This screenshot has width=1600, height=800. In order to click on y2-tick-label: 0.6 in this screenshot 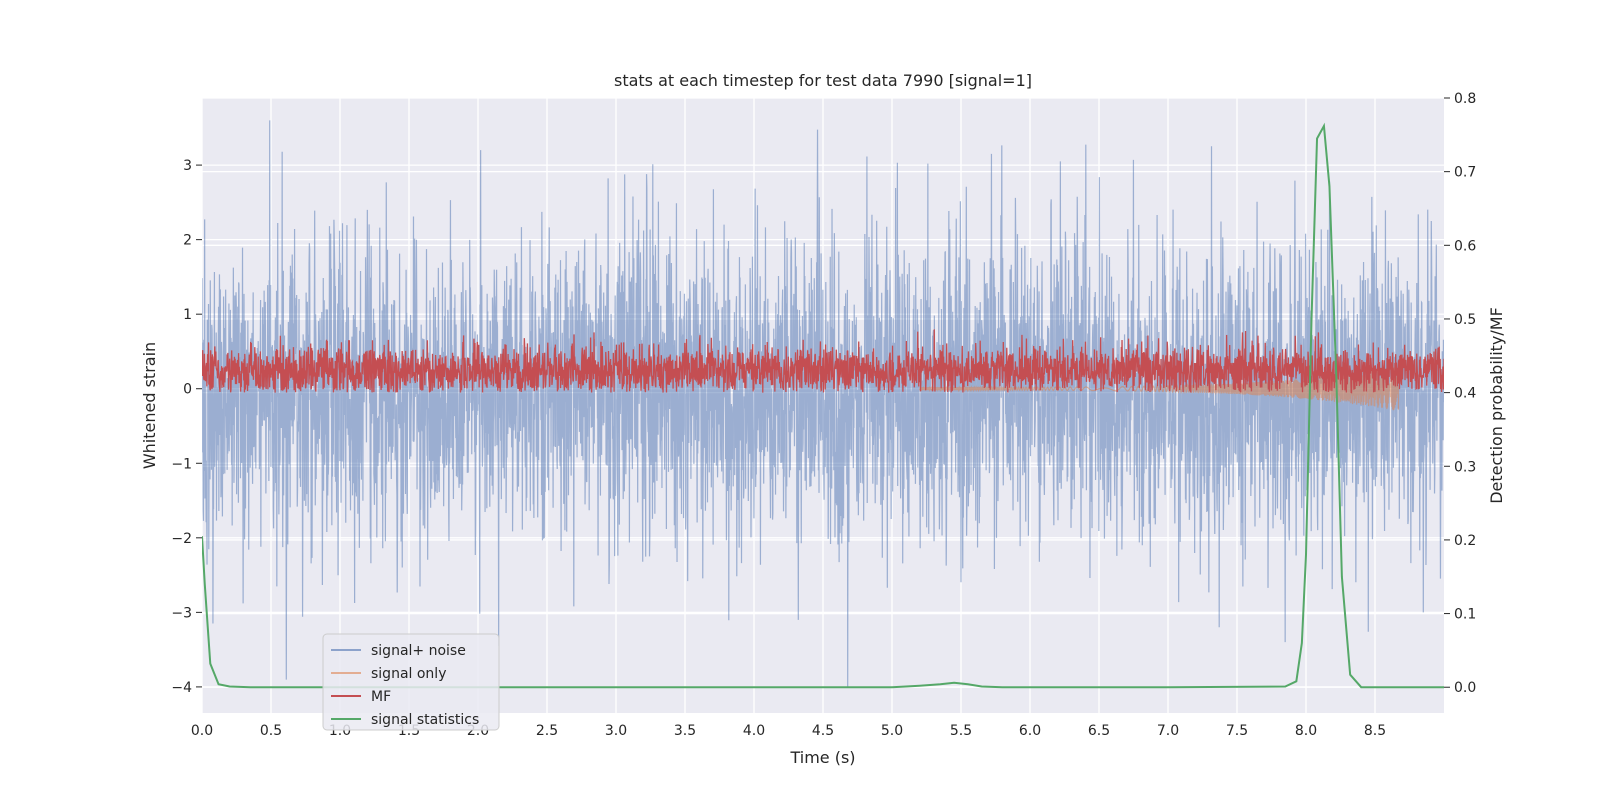, I will do `click(1465, 246)`.